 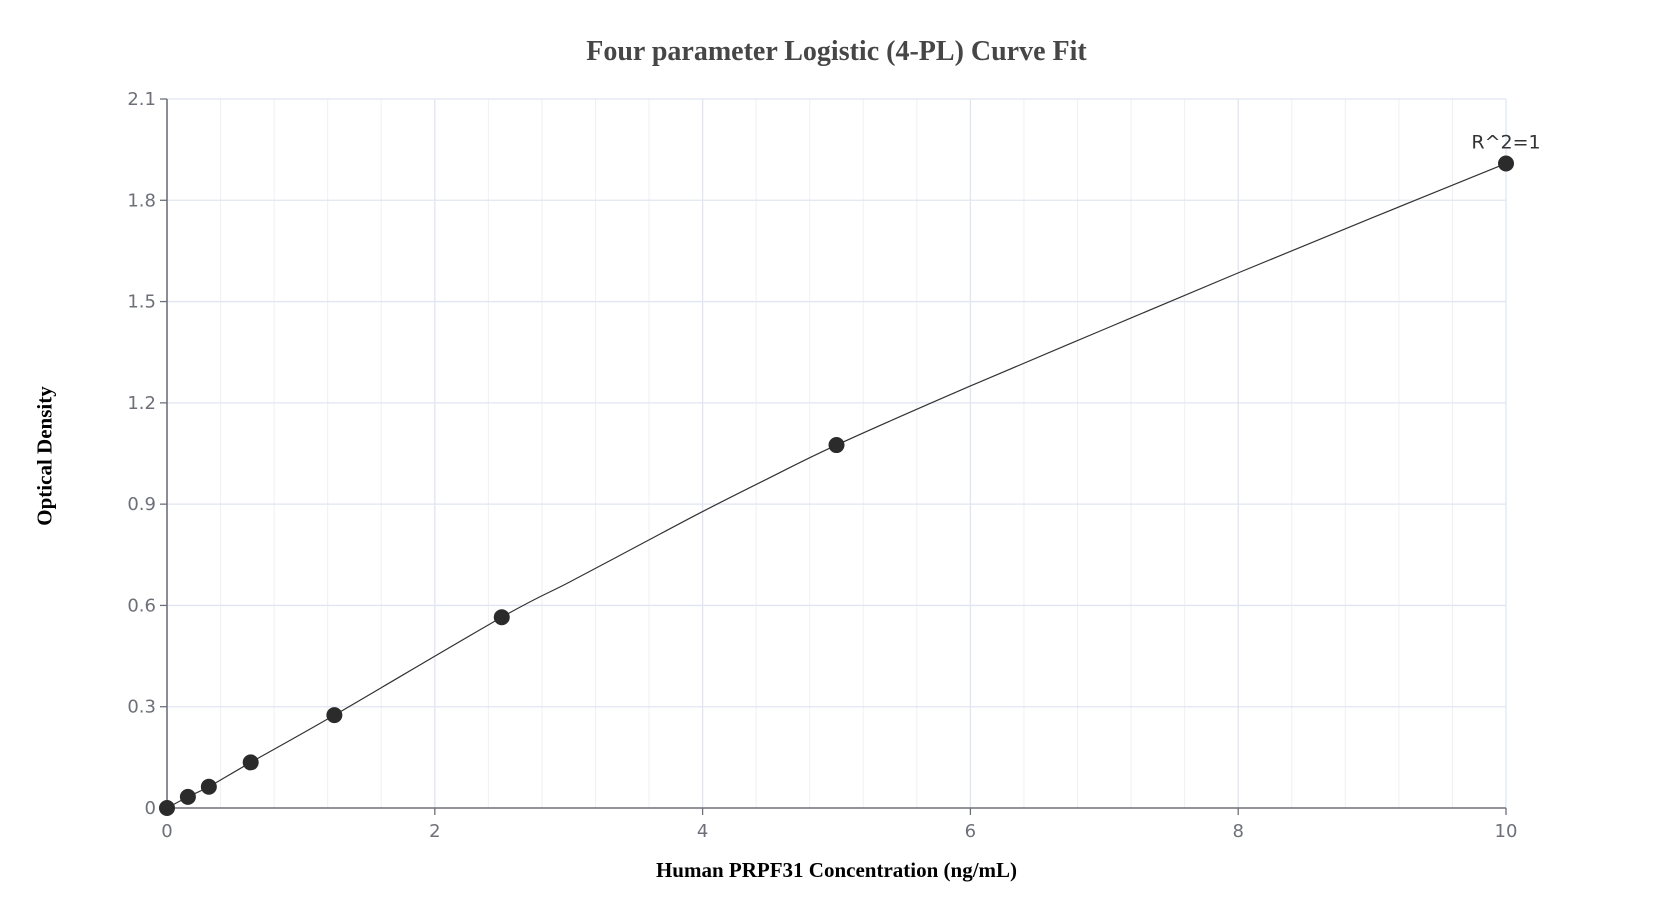 I want to click on y-tick-label: 0.3, so click(x=141, y=707).